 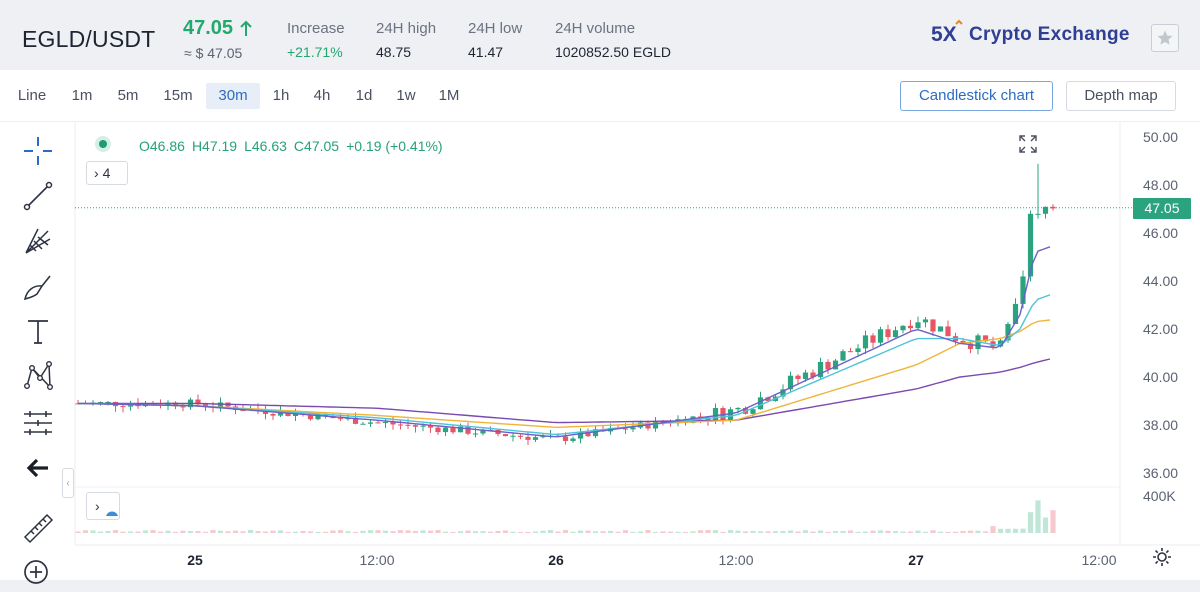 What do you see at coordinates (281, 95) in the screenshot?
I see `timeframe-1h: 1h` at bounding box center [281, 95].